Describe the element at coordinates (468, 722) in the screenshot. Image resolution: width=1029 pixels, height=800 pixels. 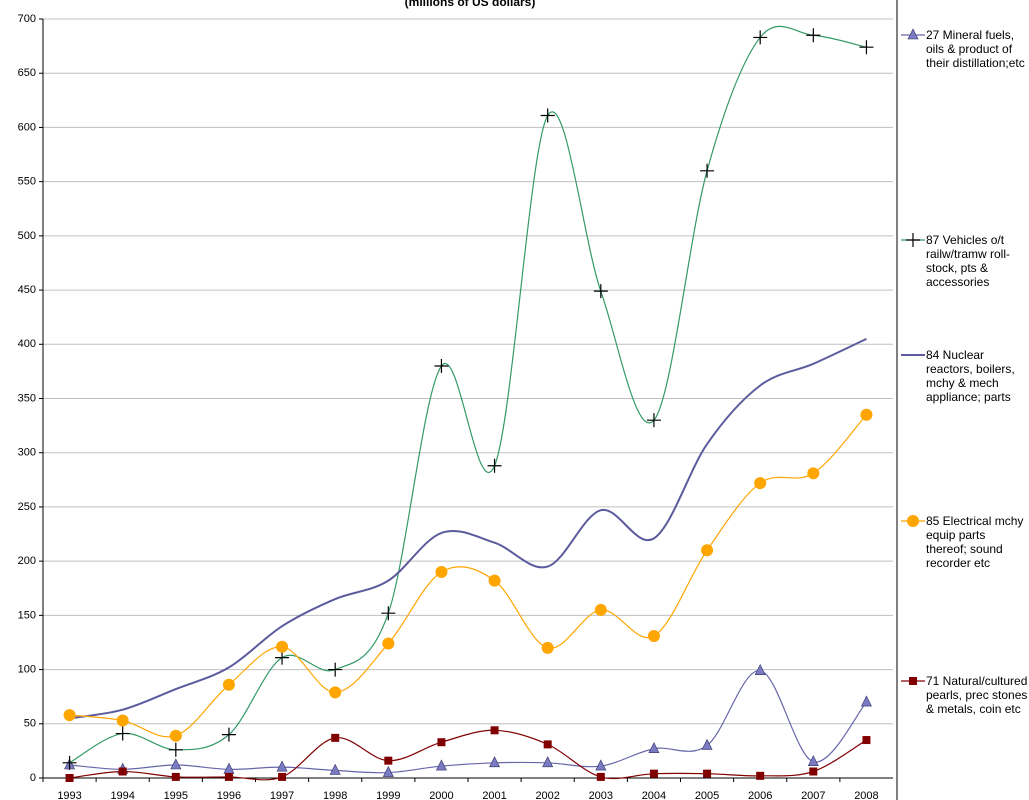
I see `series-line` at that location.